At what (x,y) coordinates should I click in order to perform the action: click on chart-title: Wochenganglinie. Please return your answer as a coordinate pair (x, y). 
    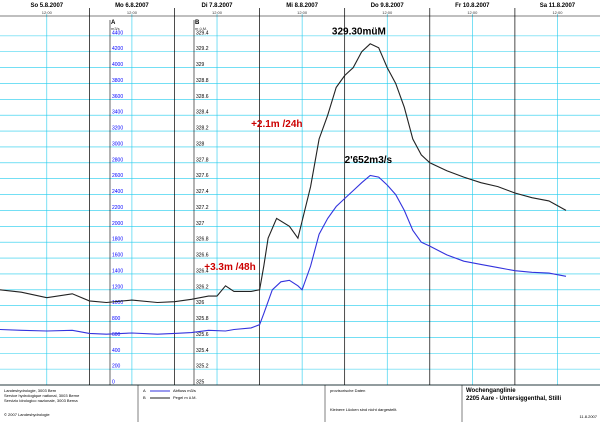
    Looking at the image, I should click on (491, 391).